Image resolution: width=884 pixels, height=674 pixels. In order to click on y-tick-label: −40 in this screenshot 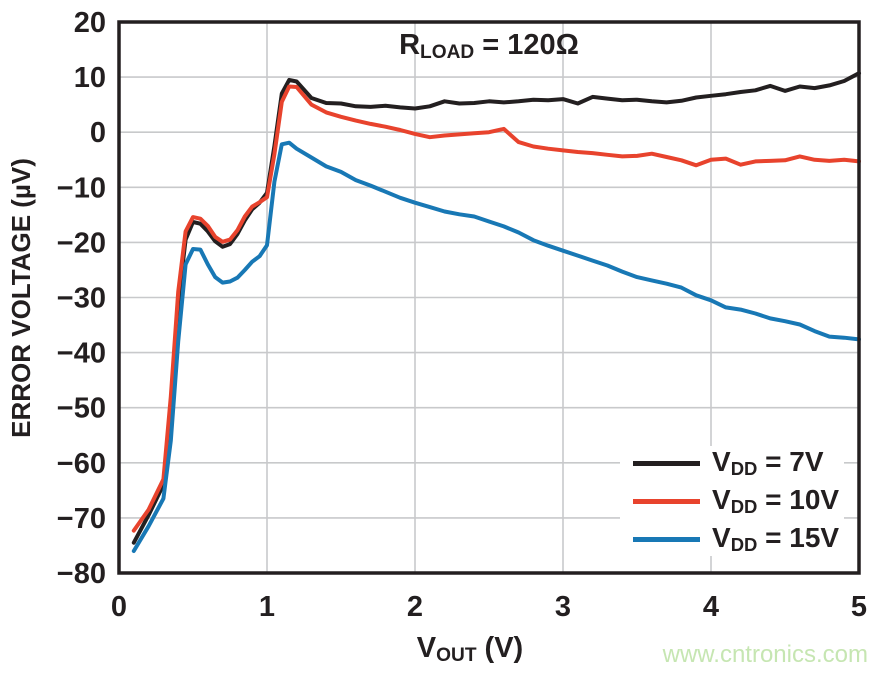, I will do `click(81, 354)`.